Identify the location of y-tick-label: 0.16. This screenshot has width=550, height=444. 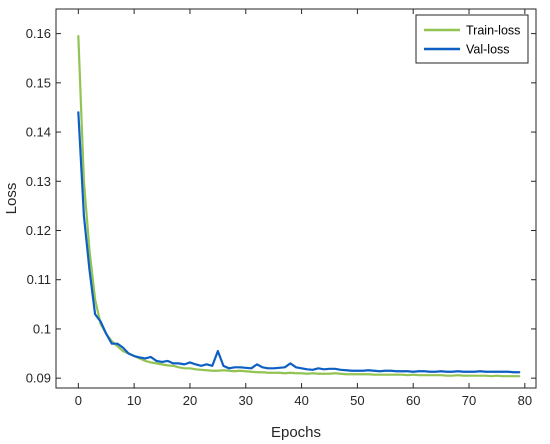
(38, 33).